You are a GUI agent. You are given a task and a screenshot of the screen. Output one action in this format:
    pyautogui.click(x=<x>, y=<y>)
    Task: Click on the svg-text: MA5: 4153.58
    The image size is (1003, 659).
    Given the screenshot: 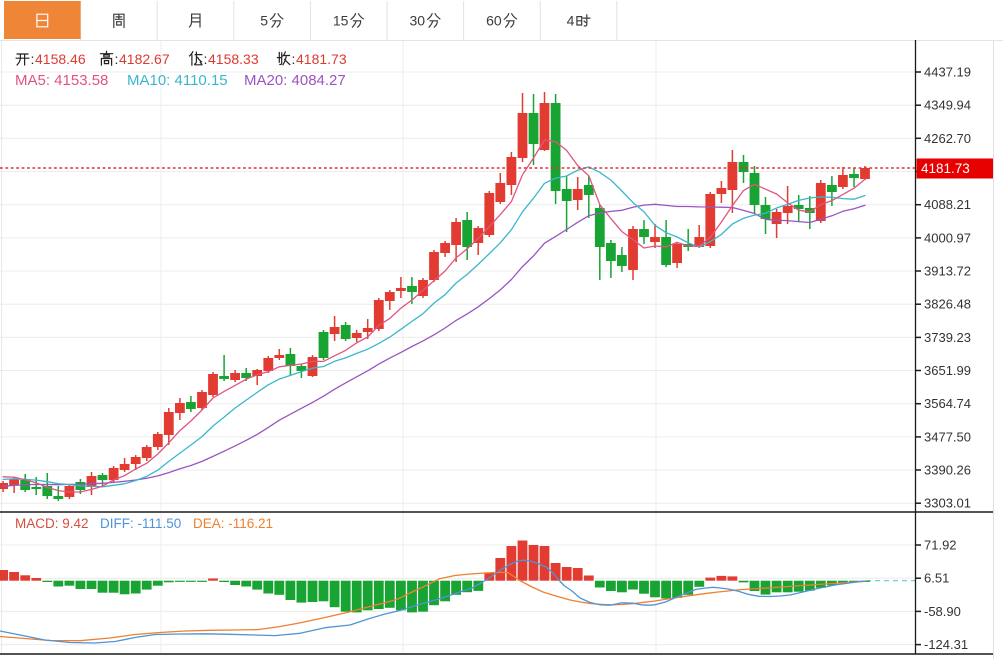 What is the action you would take?
    pyautogui.click(x=61, y=80)
    